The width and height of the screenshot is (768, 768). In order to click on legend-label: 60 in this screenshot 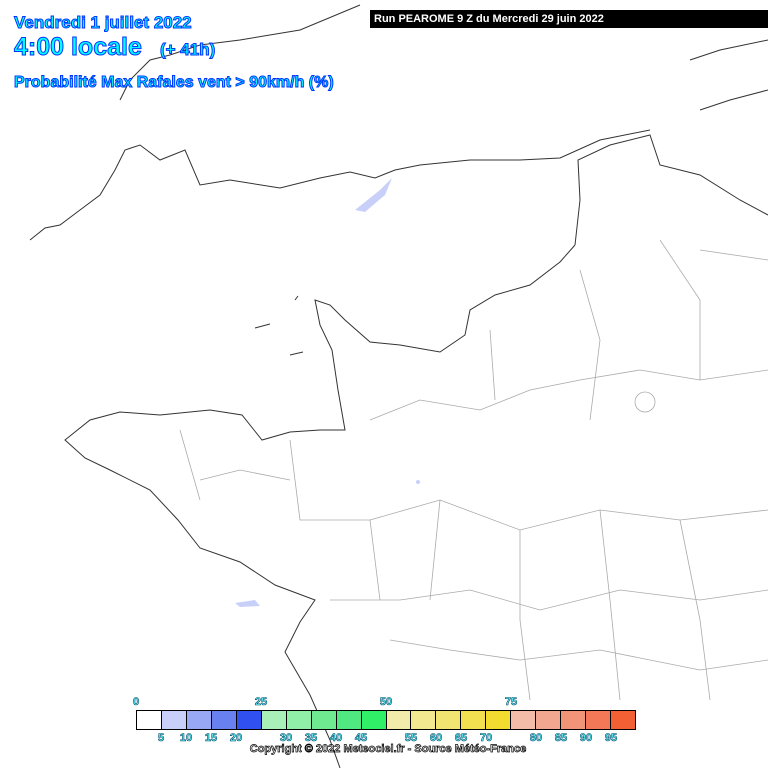, I will do `click(436, 738)`.